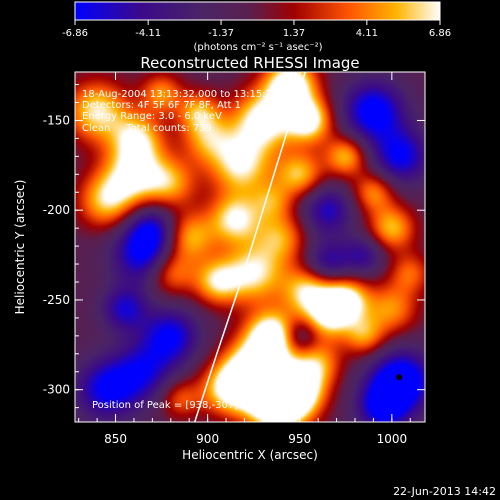  What do you see at coordinates (399, 377) in the screenshot?
I see `peak-marker` at bounding box center [399, 377].